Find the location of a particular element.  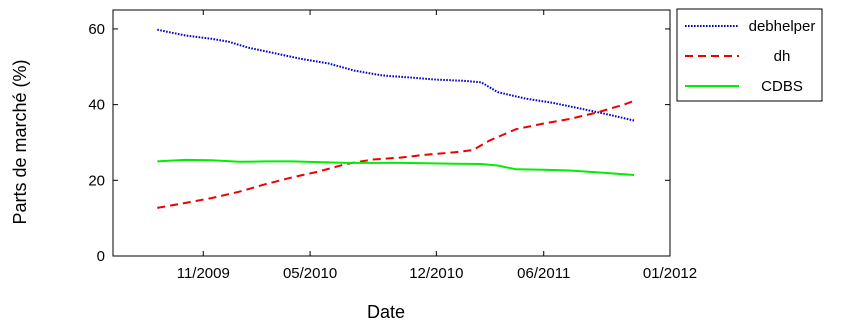

legend-label-cdbs: CDBS is located at coordinates (782, 86).